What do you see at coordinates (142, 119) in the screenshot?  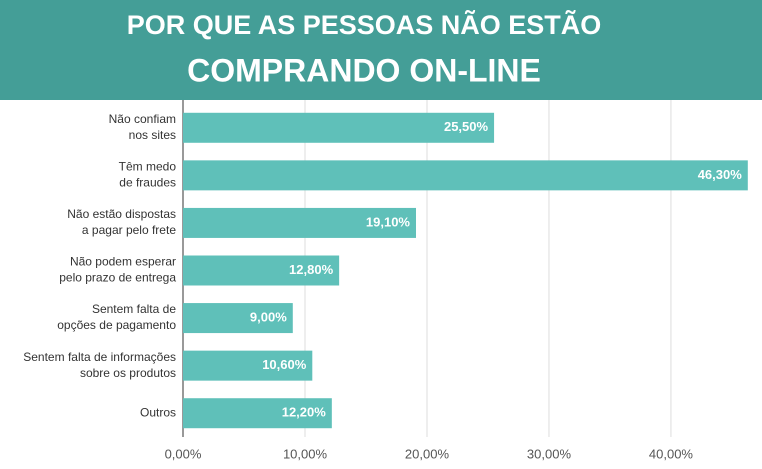 I see `y-tick-label: Não confiam` at bounding box center [142, 119].